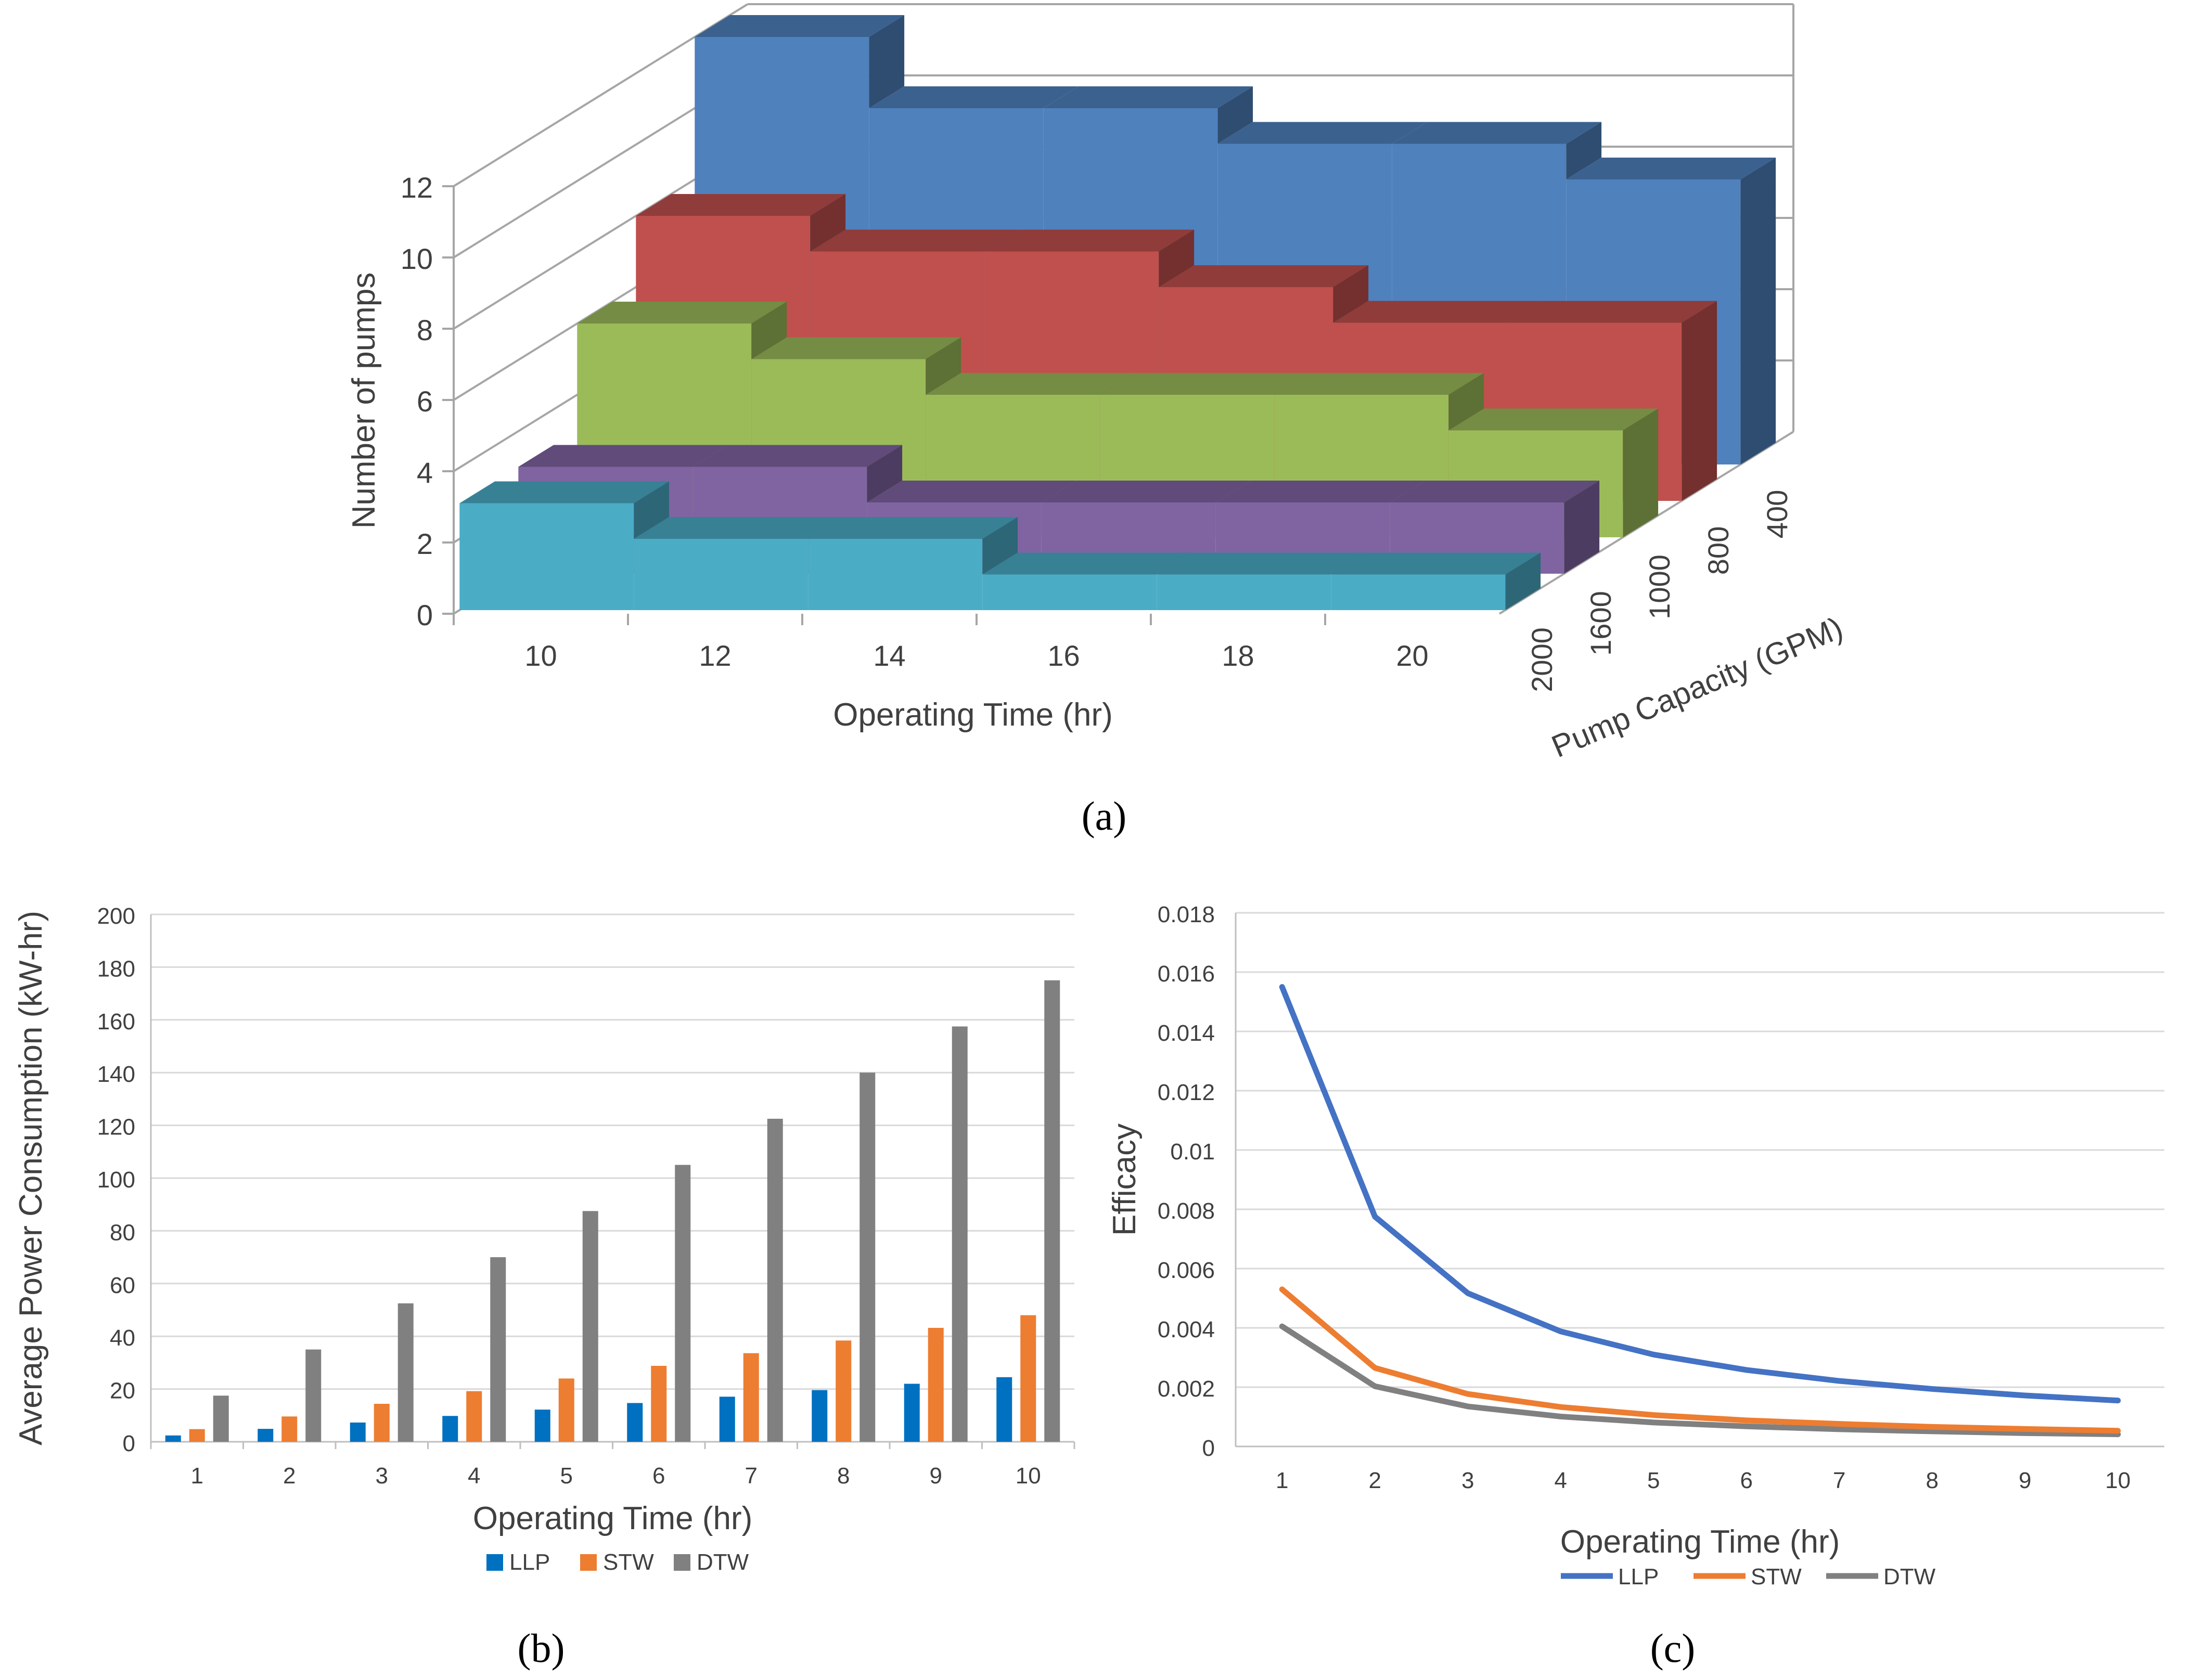 The image size is (2194, 1680). What do you see at coordinates (588, 1562) in the screenshot?
I see `legend-swatch-STW` at bounding box center [588, 1562].